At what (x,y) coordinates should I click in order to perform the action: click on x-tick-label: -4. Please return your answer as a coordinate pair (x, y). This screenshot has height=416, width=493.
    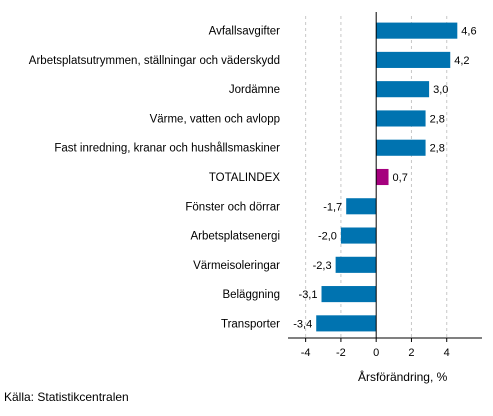
    Looking at the image, I should click on (306, 353).